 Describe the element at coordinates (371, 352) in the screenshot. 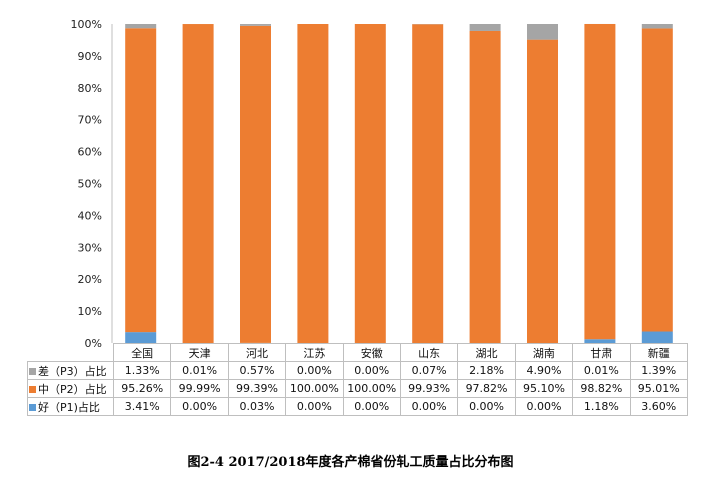

I see `category-label: 安徽` at that location.